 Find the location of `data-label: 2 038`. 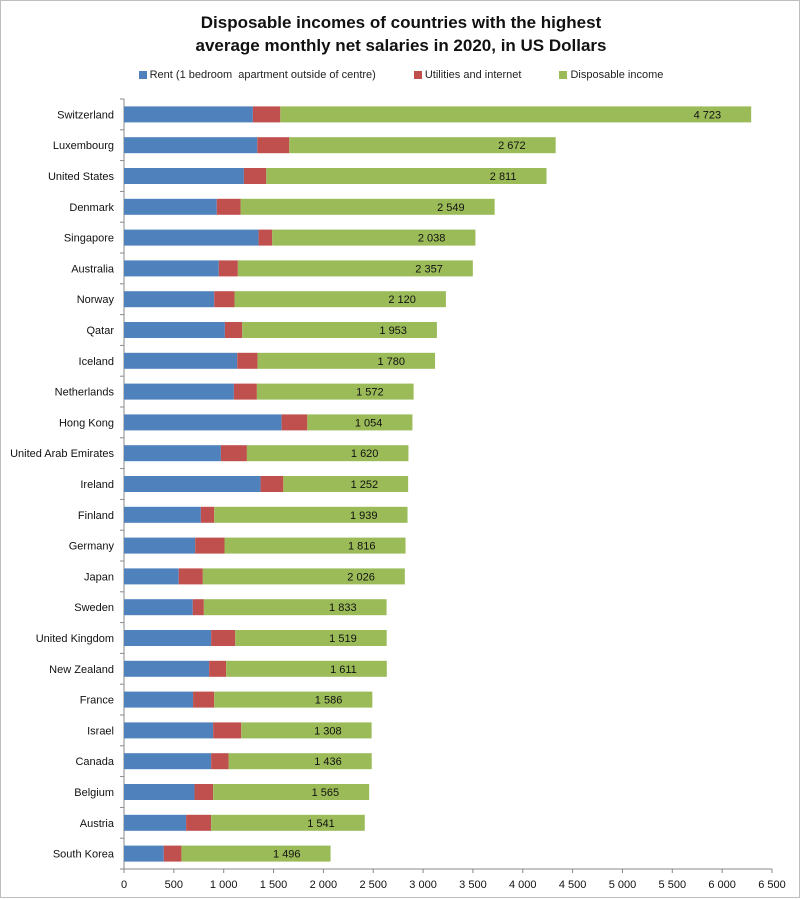

data-label: 2 038 is located at coordinates (432, 239).